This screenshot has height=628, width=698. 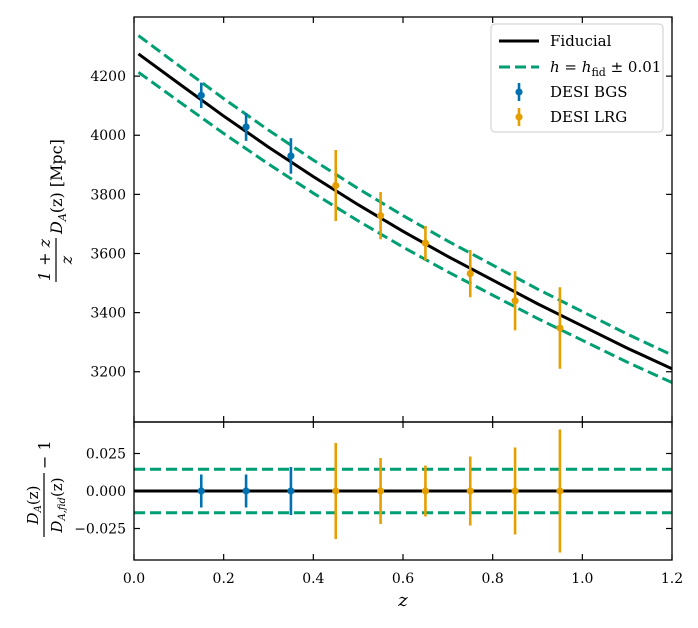 I want to click on x-axis-label: z, so click(x=402, y=600).